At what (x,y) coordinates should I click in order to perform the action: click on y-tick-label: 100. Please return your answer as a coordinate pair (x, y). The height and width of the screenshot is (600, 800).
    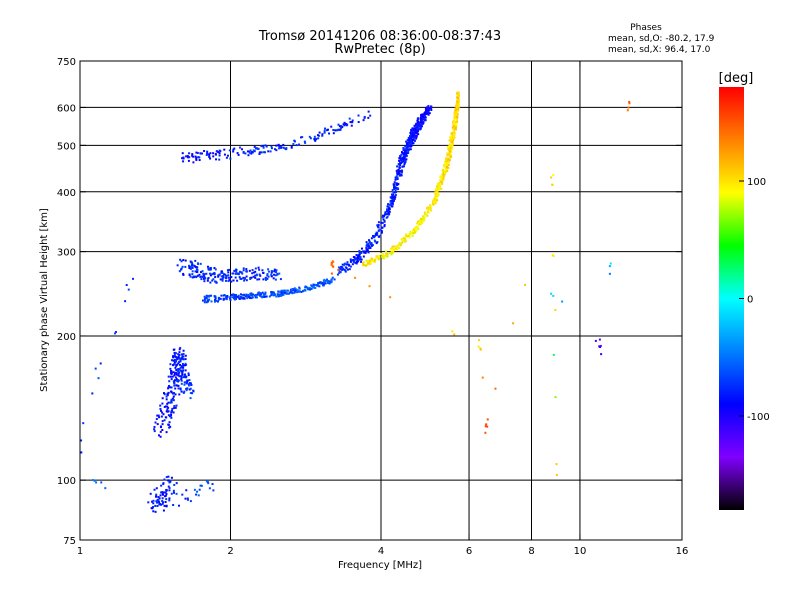
    Looking at the image, I should click on (66, 481).